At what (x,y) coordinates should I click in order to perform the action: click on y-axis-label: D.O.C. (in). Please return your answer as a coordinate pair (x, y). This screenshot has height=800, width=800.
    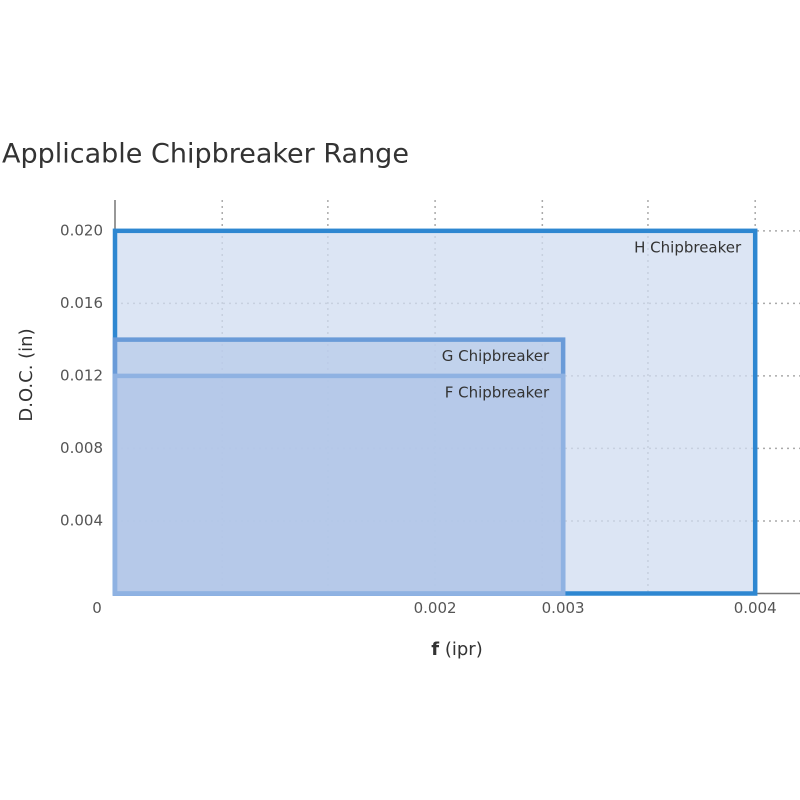
    Looking at the image, I should click on (26, 374).